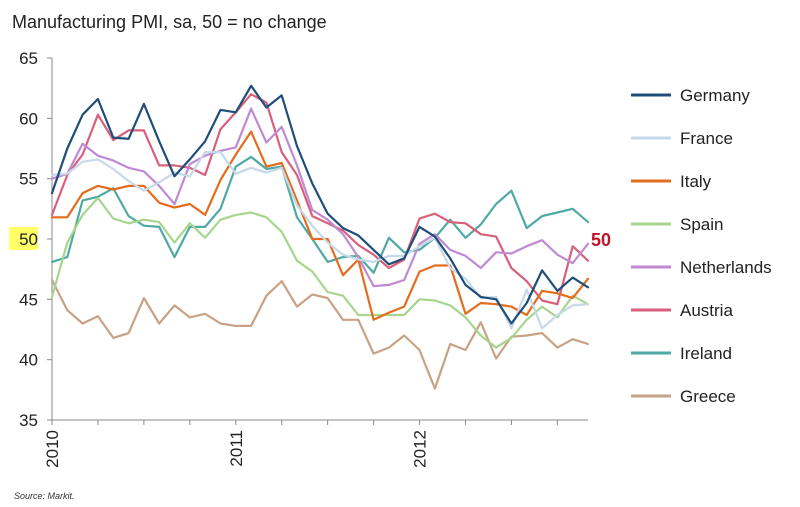 This screenshot has height=507, width=800. I want to click on legend-label: Ireland, so click(706, 353).